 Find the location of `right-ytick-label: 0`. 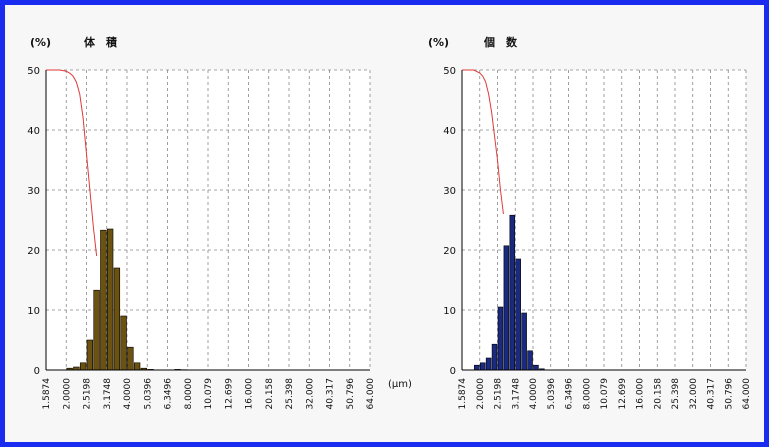

right-ytick-label: 0 is located at coordinates (453, 371).